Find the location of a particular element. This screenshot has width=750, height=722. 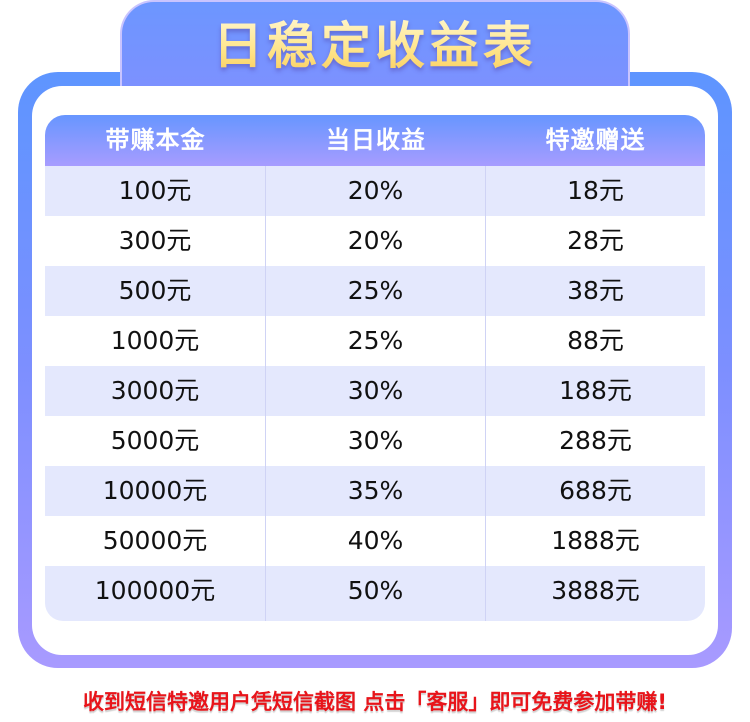

cell-principal: 50000元 is located at coordinates (155, 541).